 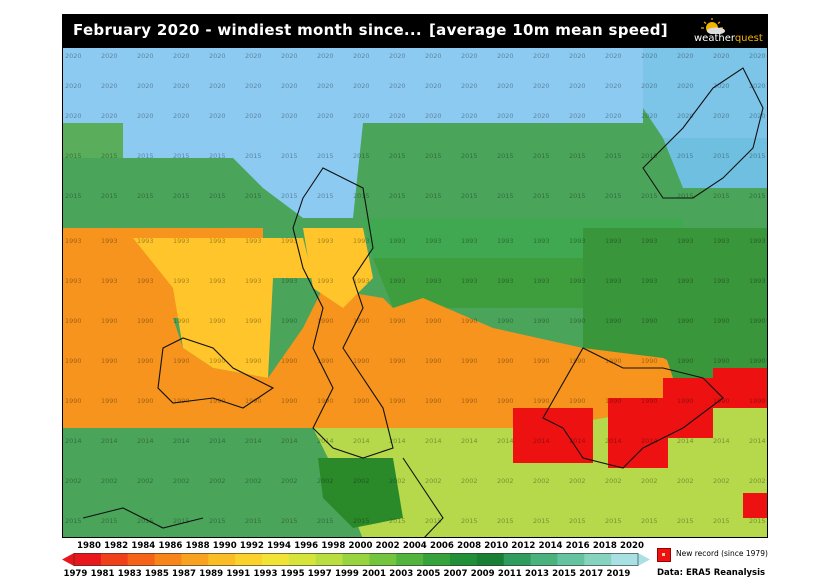 What do you see at coordinates (482, 574) in the screenshot?
I see `colorbar-tick-bottom: 2009` at bounding box center [482, 574].